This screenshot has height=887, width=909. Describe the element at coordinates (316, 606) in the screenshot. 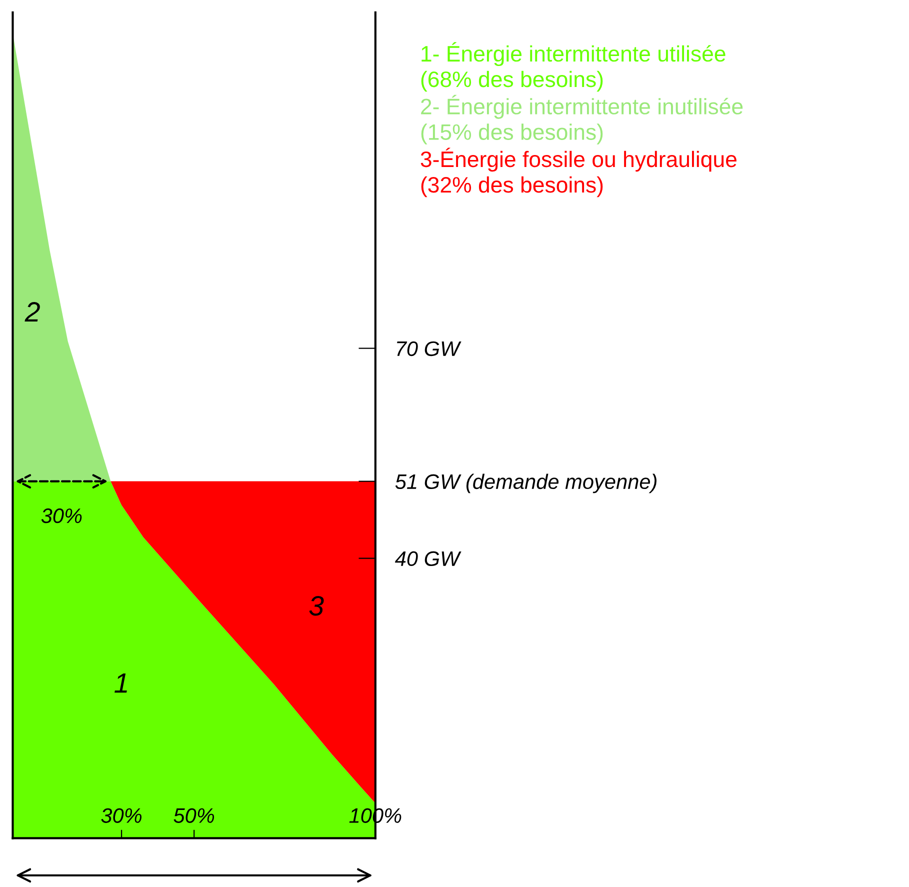

I see `annotation: 3` at that location.